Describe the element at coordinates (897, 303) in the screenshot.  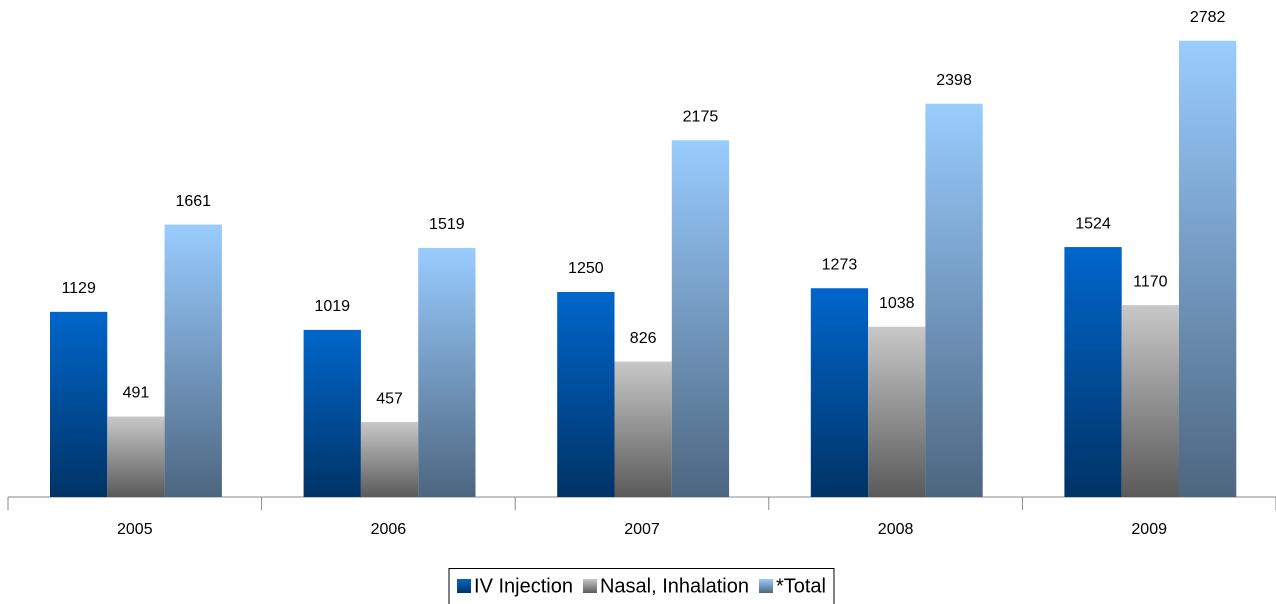
I see `value-label: 1038` at that location.